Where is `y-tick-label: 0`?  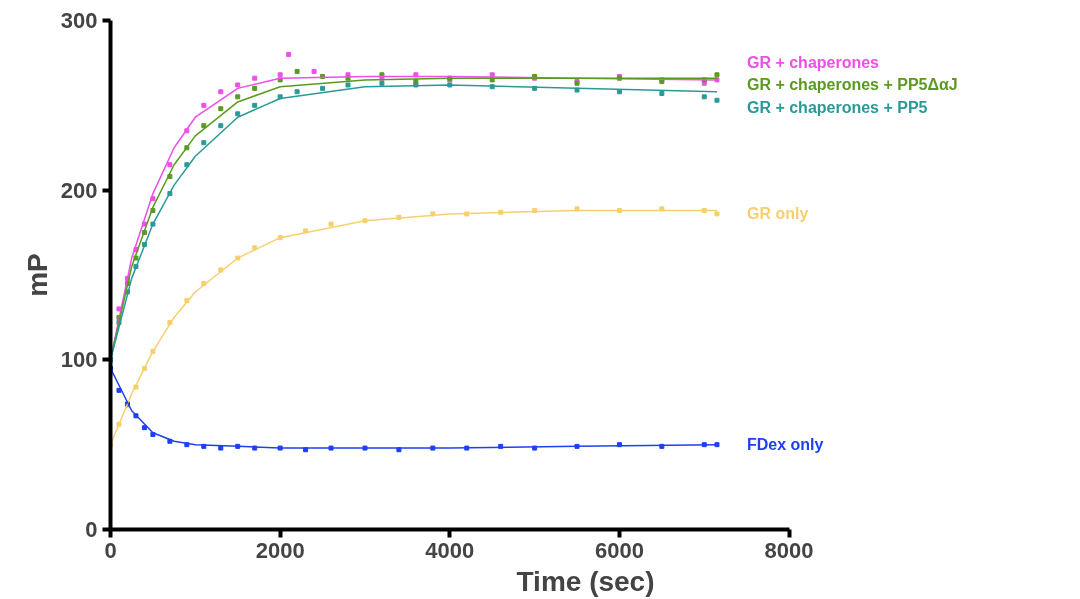
y-tick-label: 0 is located at coordinates (91, 529).